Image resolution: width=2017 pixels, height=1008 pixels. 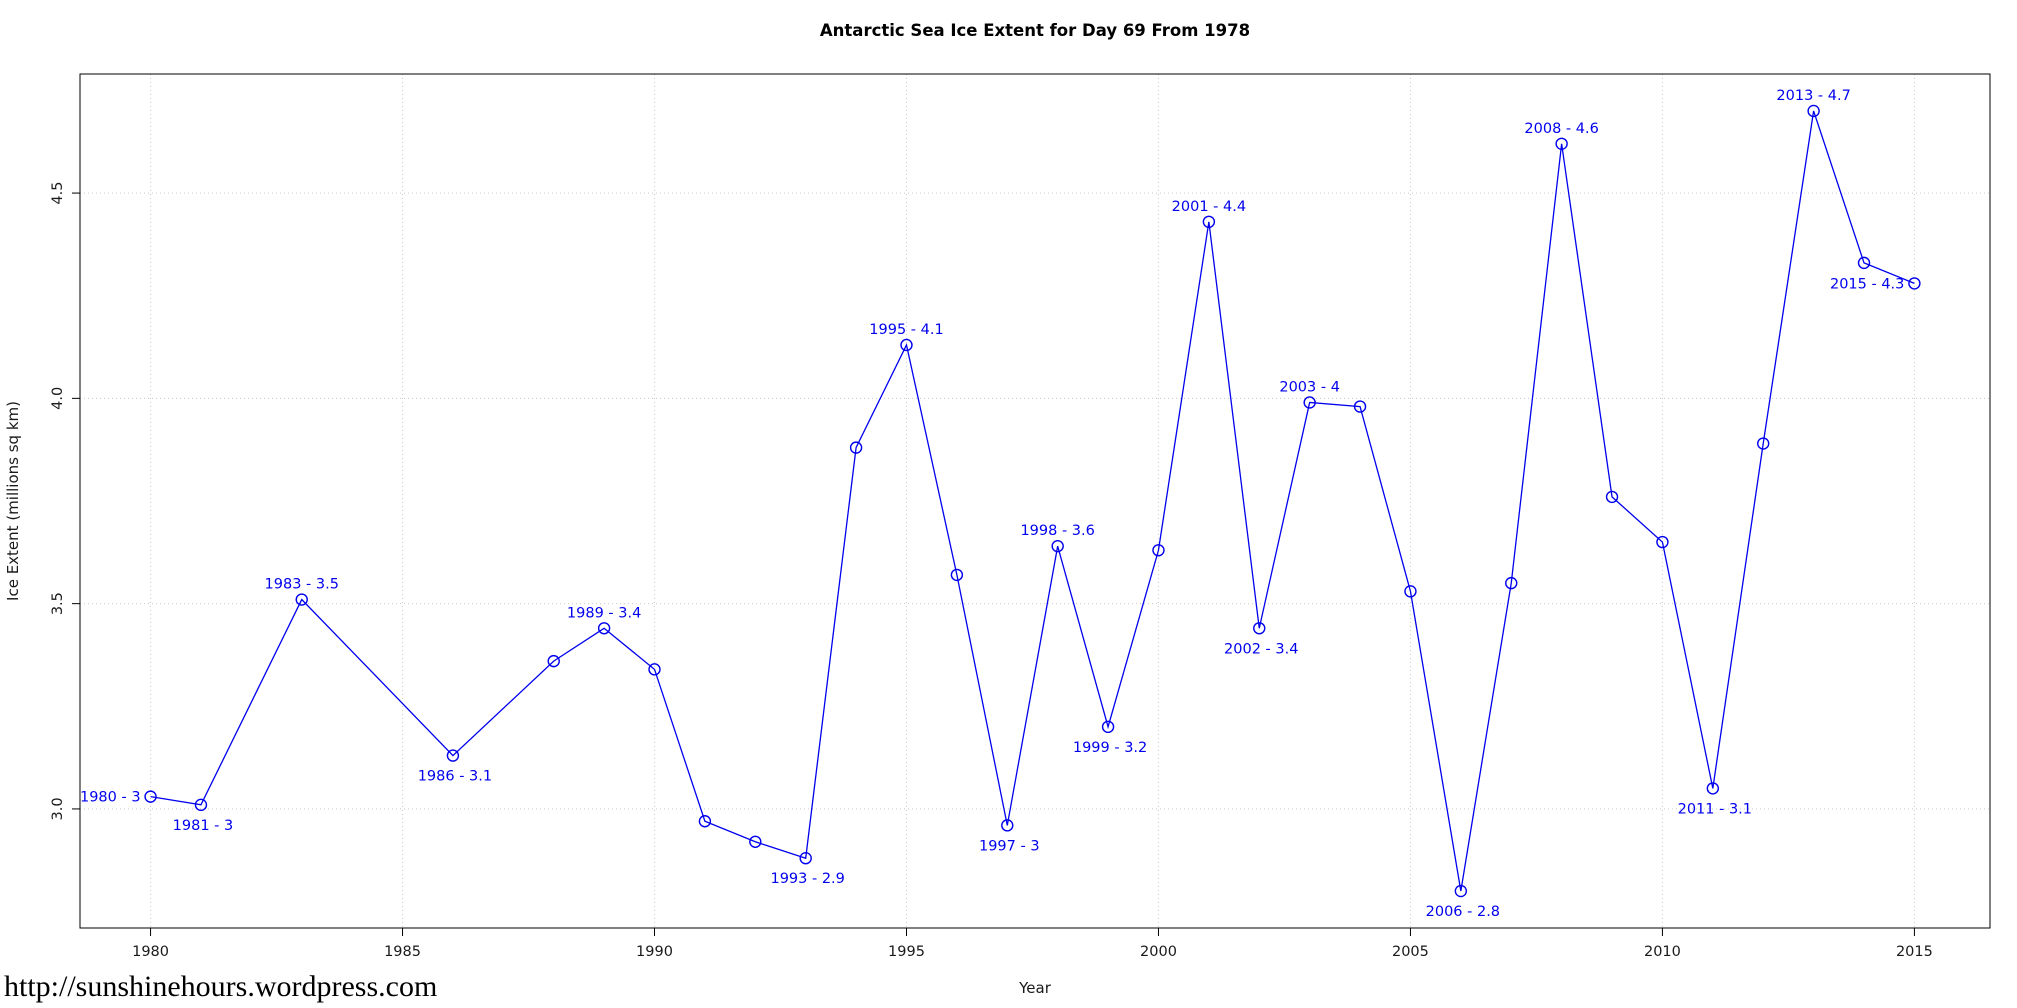 I want to click on point-value-label: 1993 - 2.9, so click(x=807, y=879).